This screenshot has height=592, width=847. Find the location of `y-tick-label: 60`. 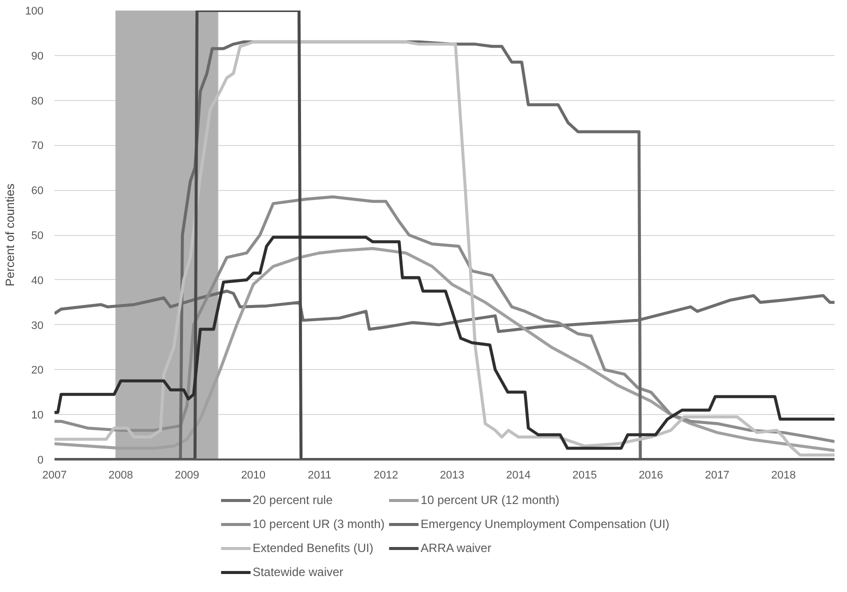

y-tick-label: 60 is located at coordinates (37, 191).